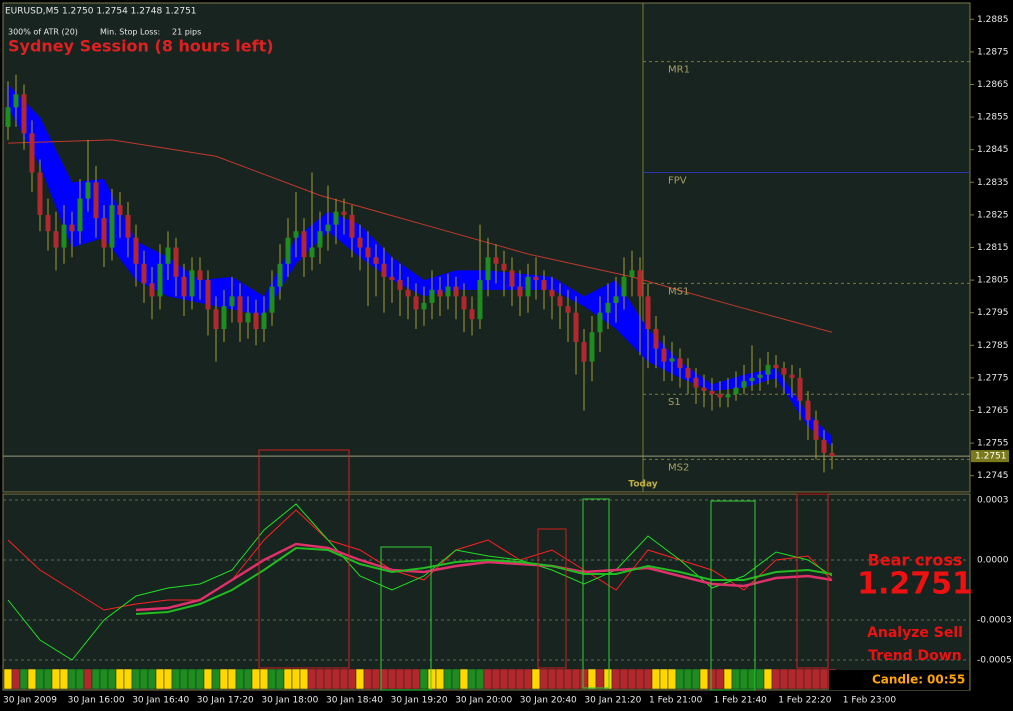  Describe the element at coordinates (993, 313) in the screenshot. I see `y-tick-label: 1.2795` at that location.